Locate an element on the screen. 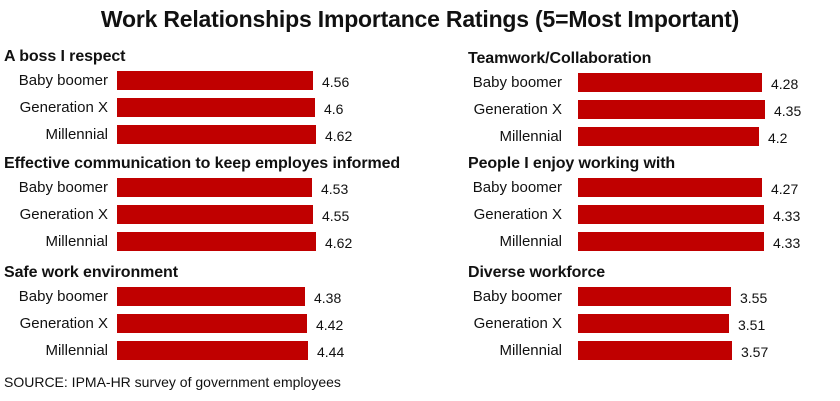 This screenshot has width=840, height=401. panel-title: A boss I respect is located at coordinates (65, 56).